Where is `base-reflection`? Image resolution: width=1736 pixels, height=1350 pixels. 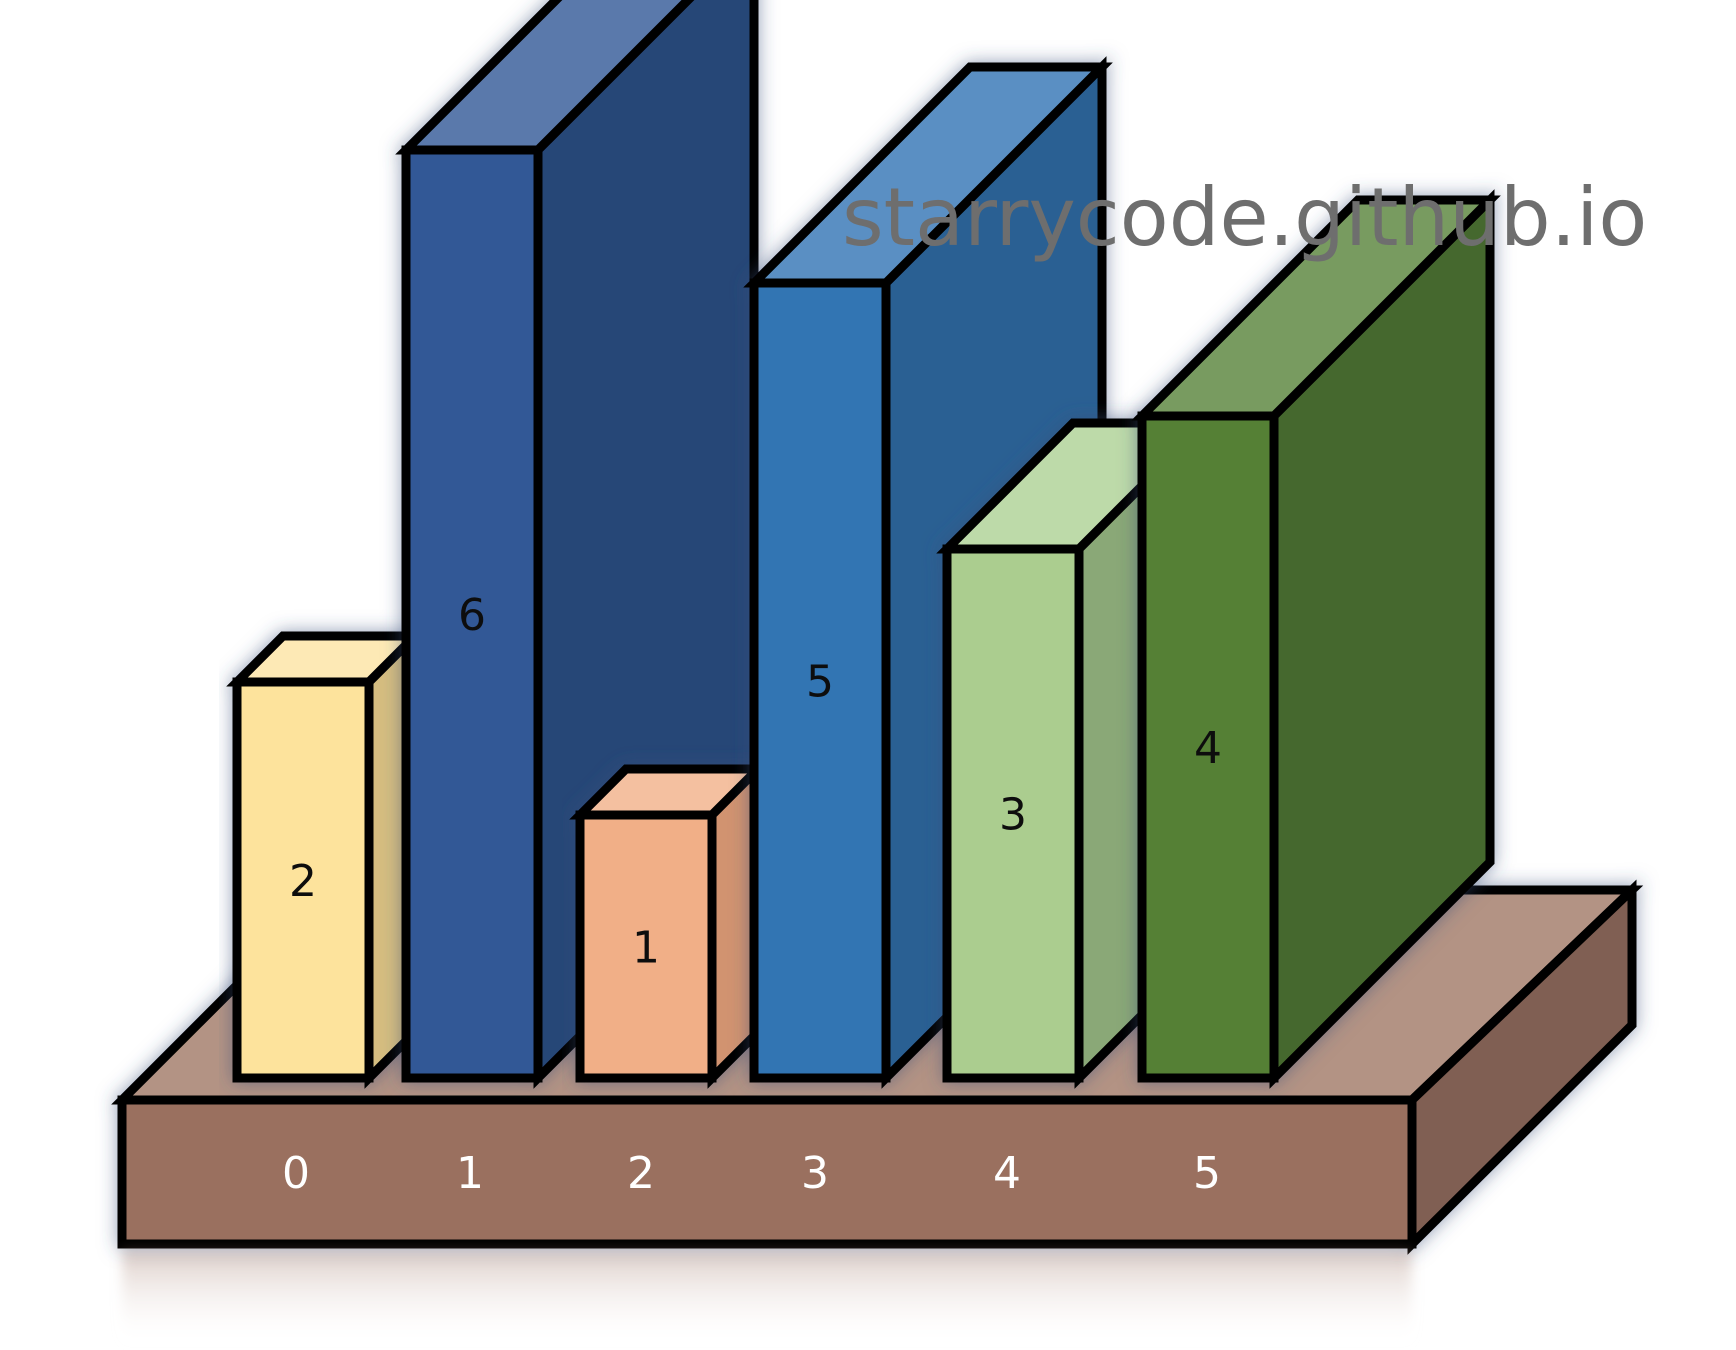
base-reflection is located at coordinates (767, 1298).